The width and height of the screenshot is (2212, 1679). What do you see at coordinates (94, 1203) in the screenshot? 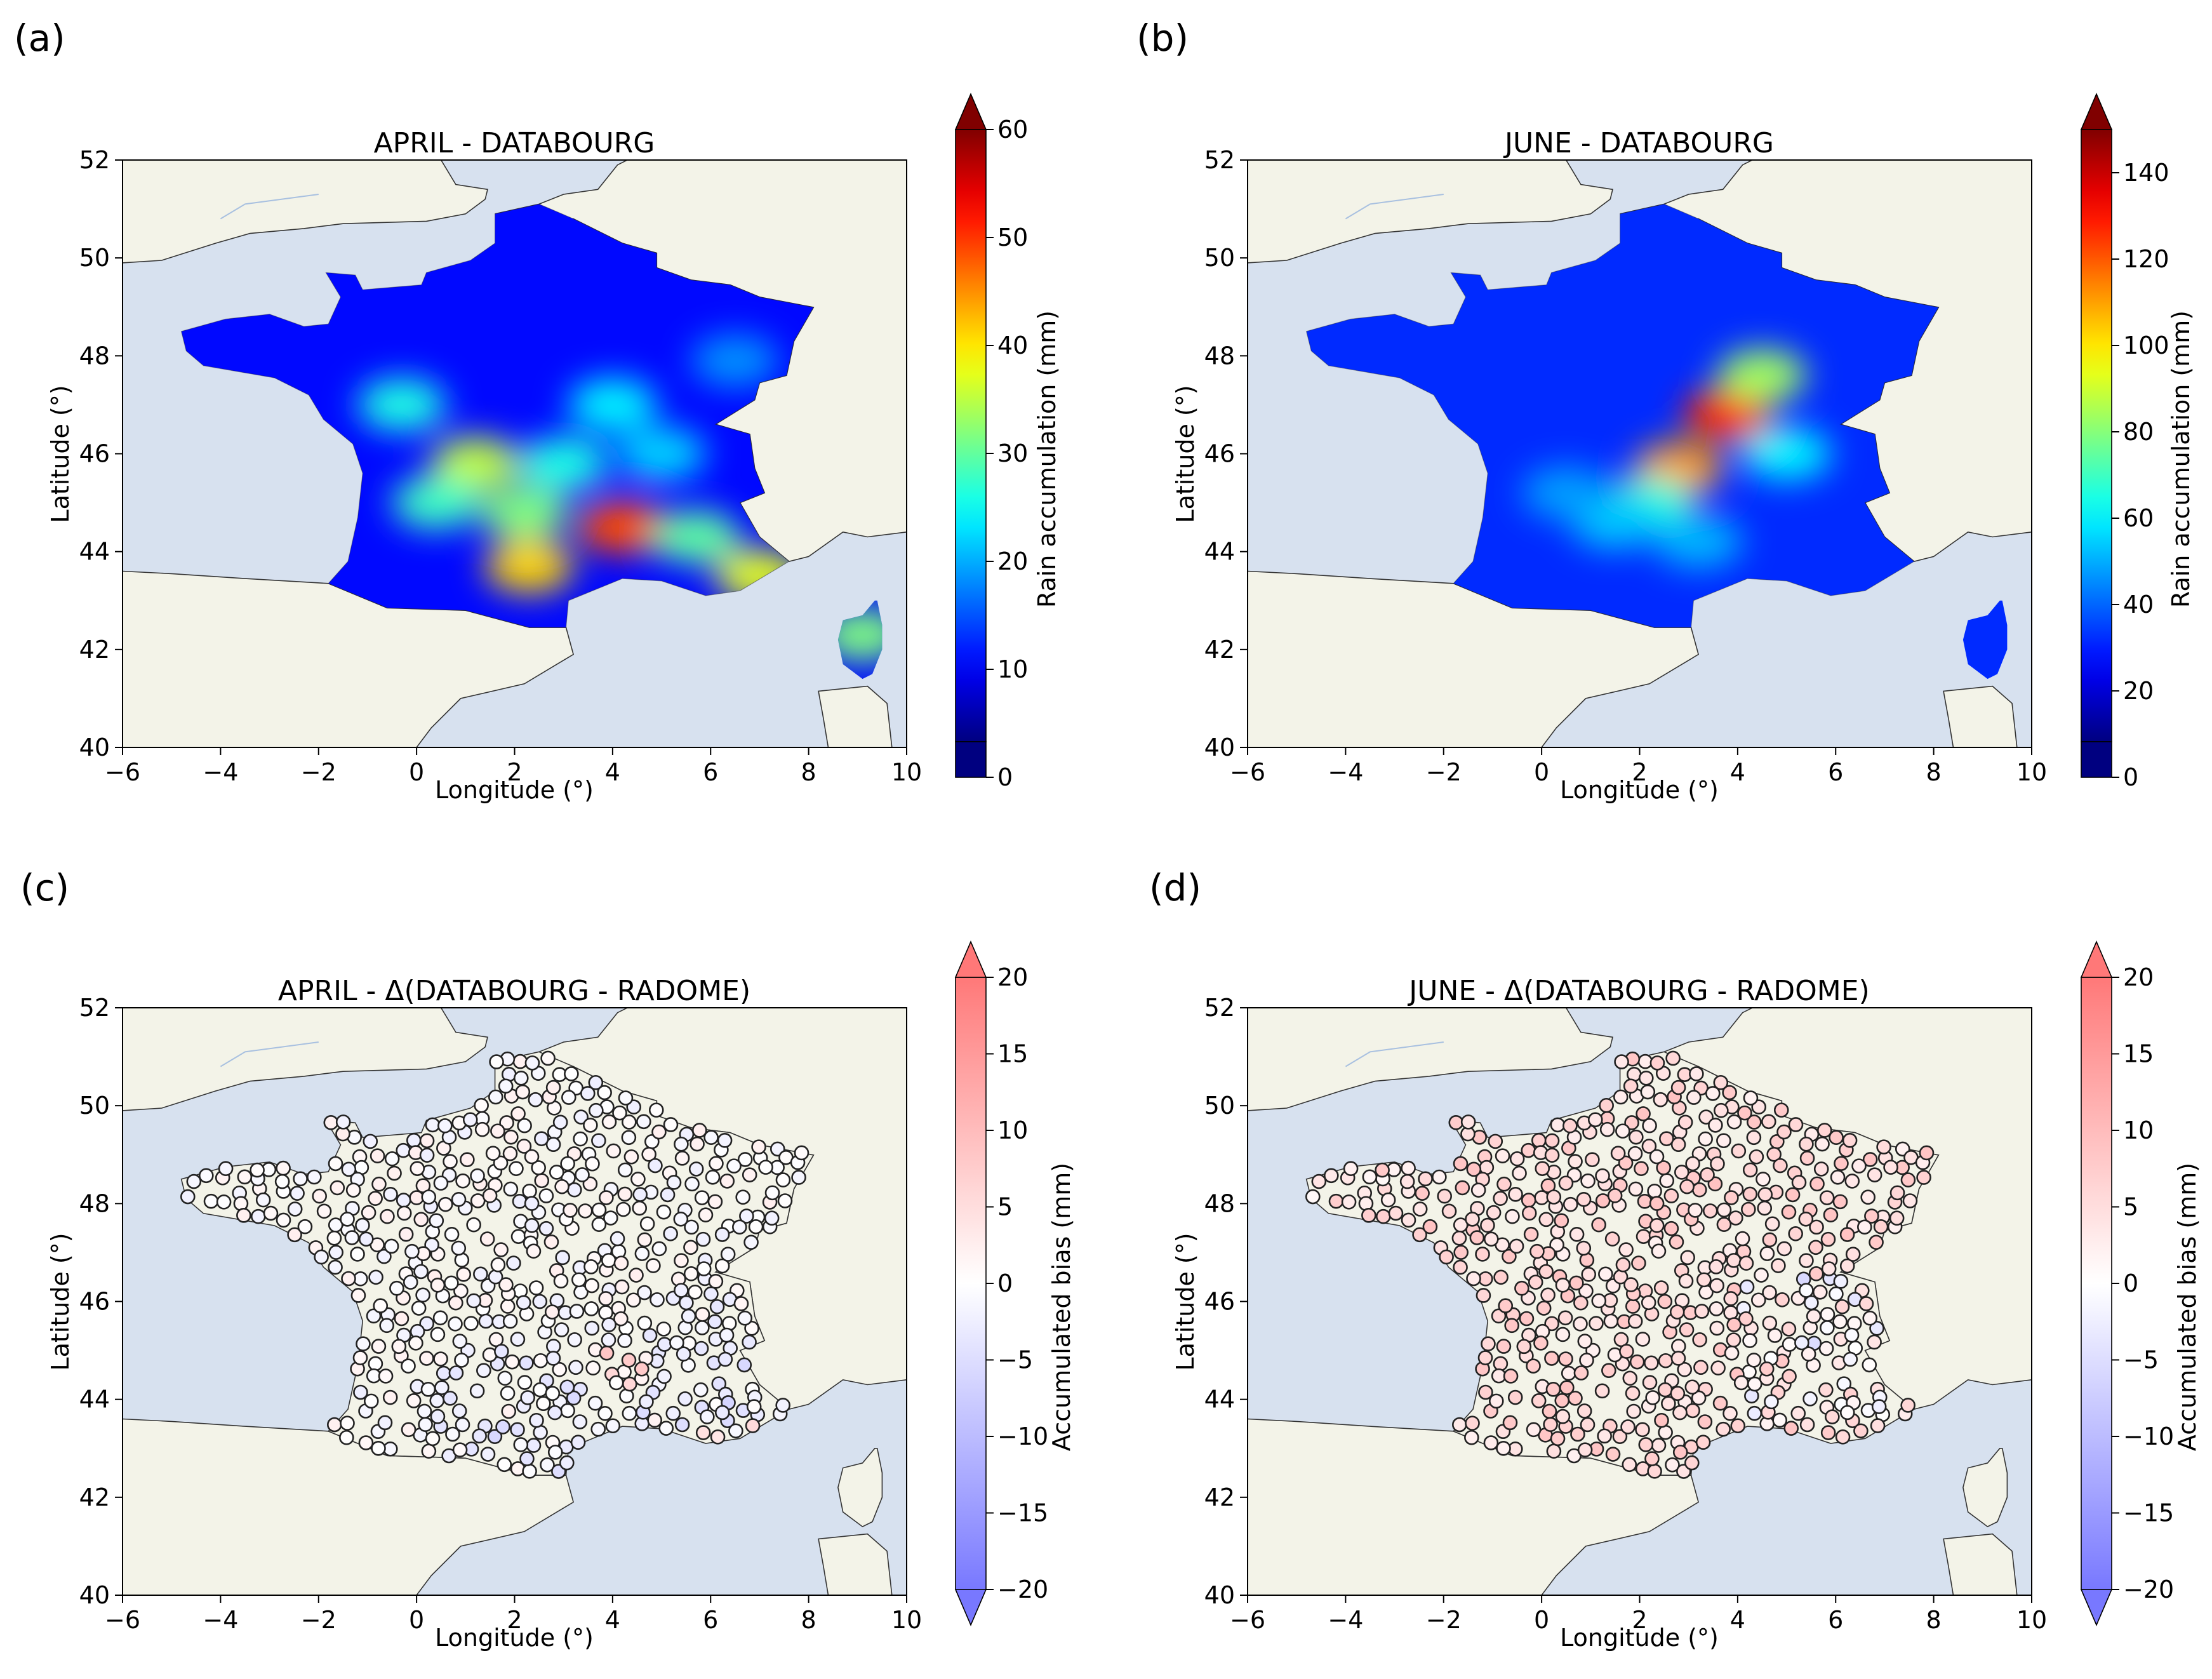
I see `y-tick-label: 48` at bounding box center [94, 1203].